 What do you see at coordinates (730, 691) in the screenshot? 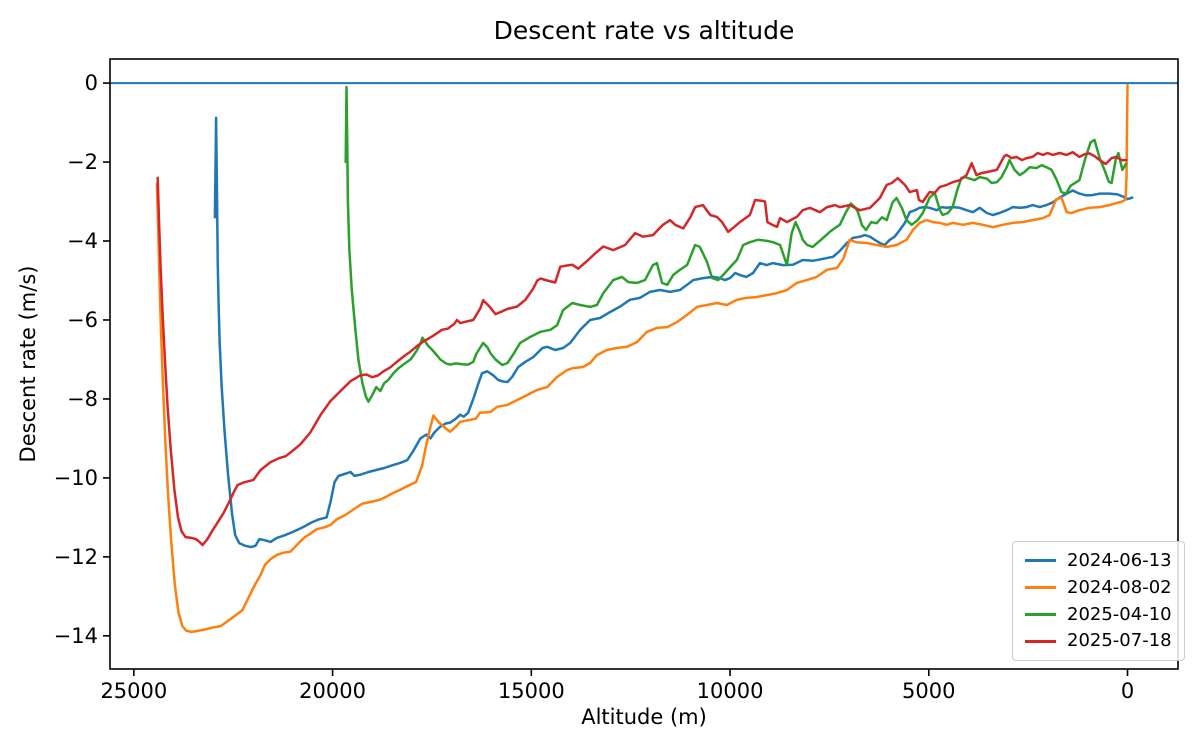
I see `x-tick-label: 10000` at bounding box center [730, 691].